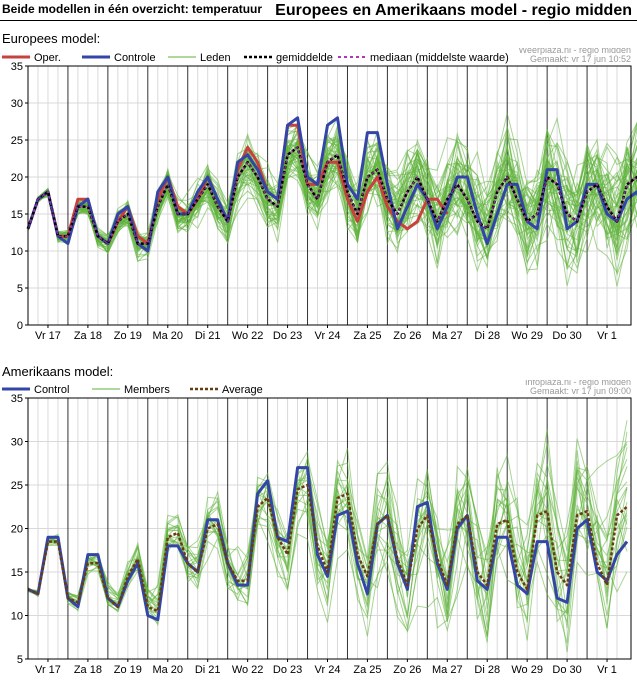  I want to click on legend-members-label: Members, so click(147, 390).